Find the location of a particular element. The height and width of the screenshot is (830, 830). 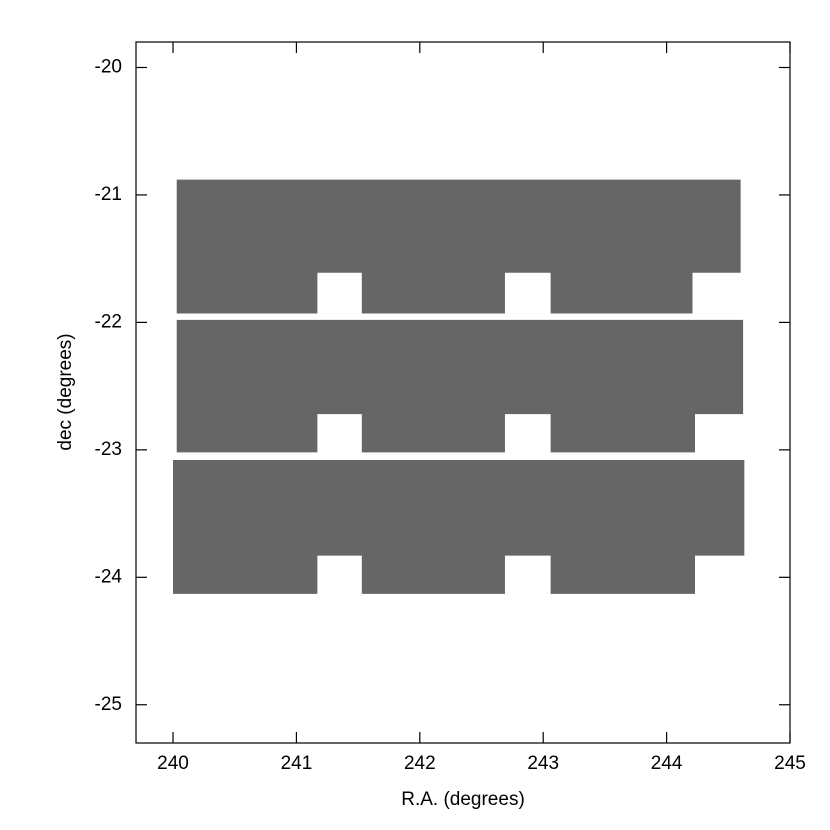

y-tick-label: -21 is located at coordinates (108, 194).